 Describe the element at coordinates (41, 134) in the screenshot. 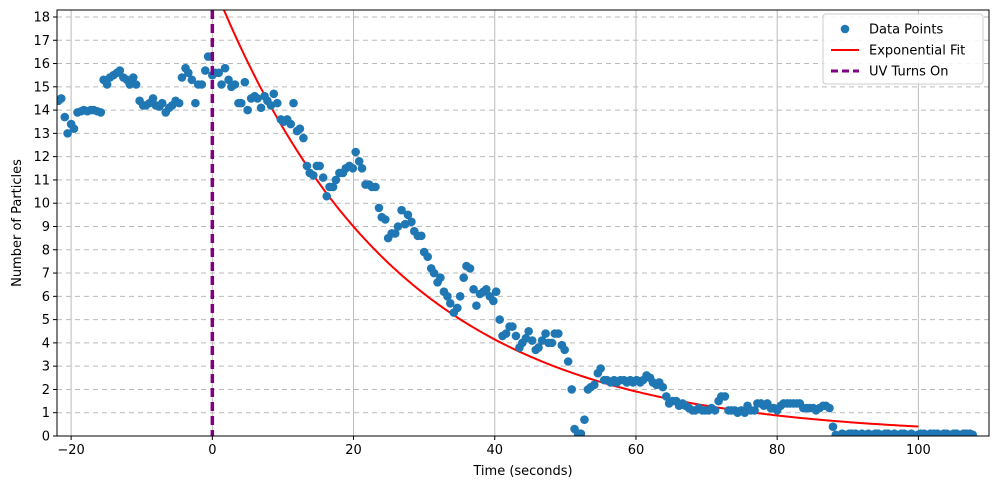

I see `y-tick-label: 13` at that location.